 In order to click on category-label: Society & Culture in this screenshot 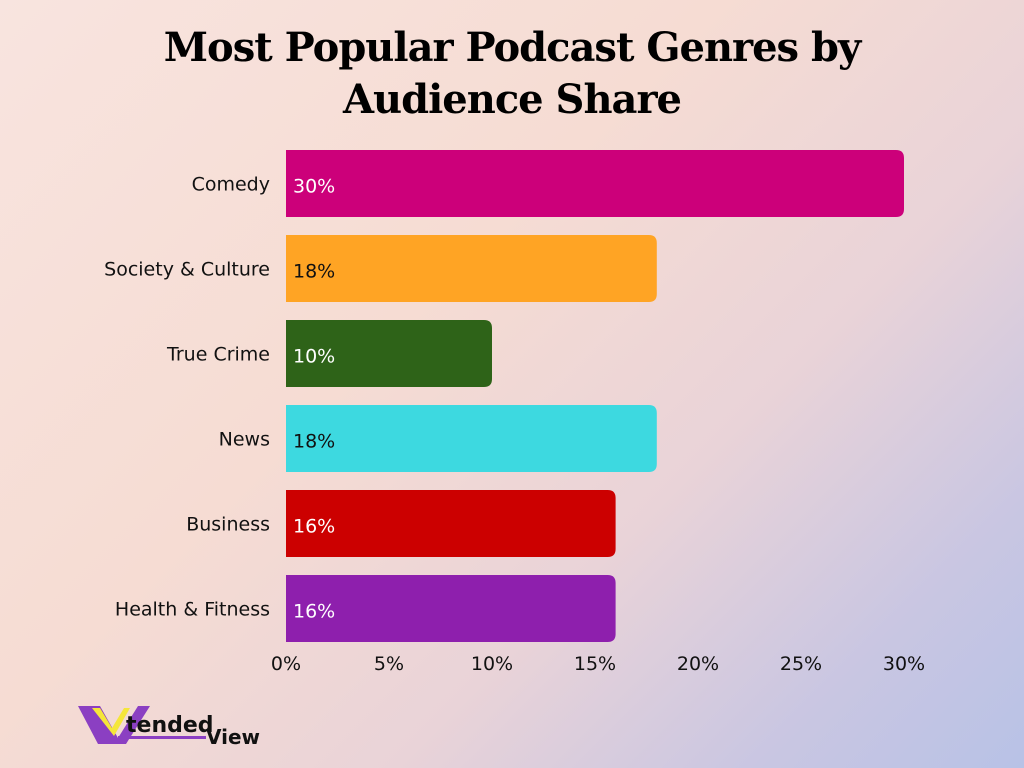, I will do `click(187, 270)`.